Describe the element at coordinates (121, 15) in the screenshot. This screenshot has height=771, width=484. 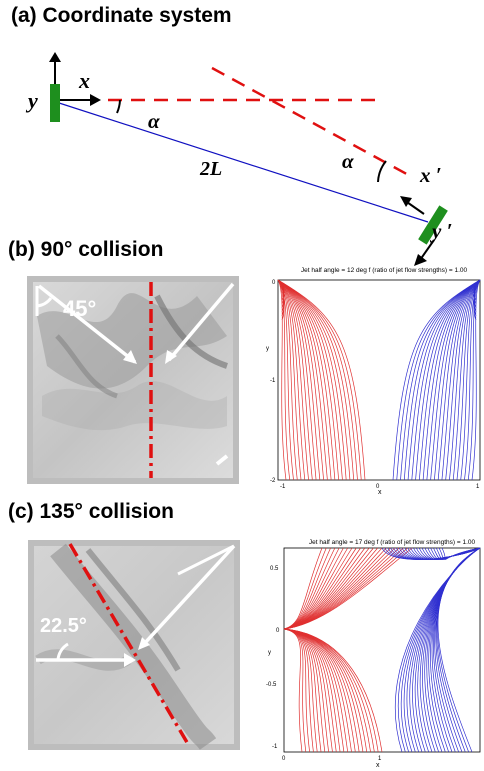
I see `panel-a-heading: (a) Coordinate system` at that location.